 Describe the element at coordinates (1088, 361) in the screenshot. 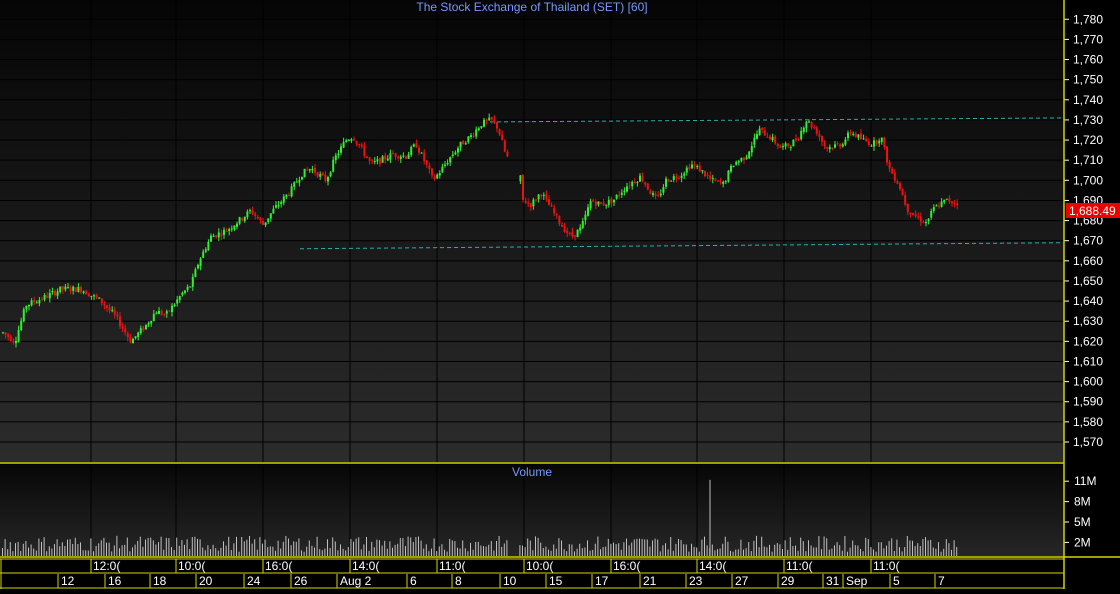

I see `price-tick-label: 1,610` at that location.